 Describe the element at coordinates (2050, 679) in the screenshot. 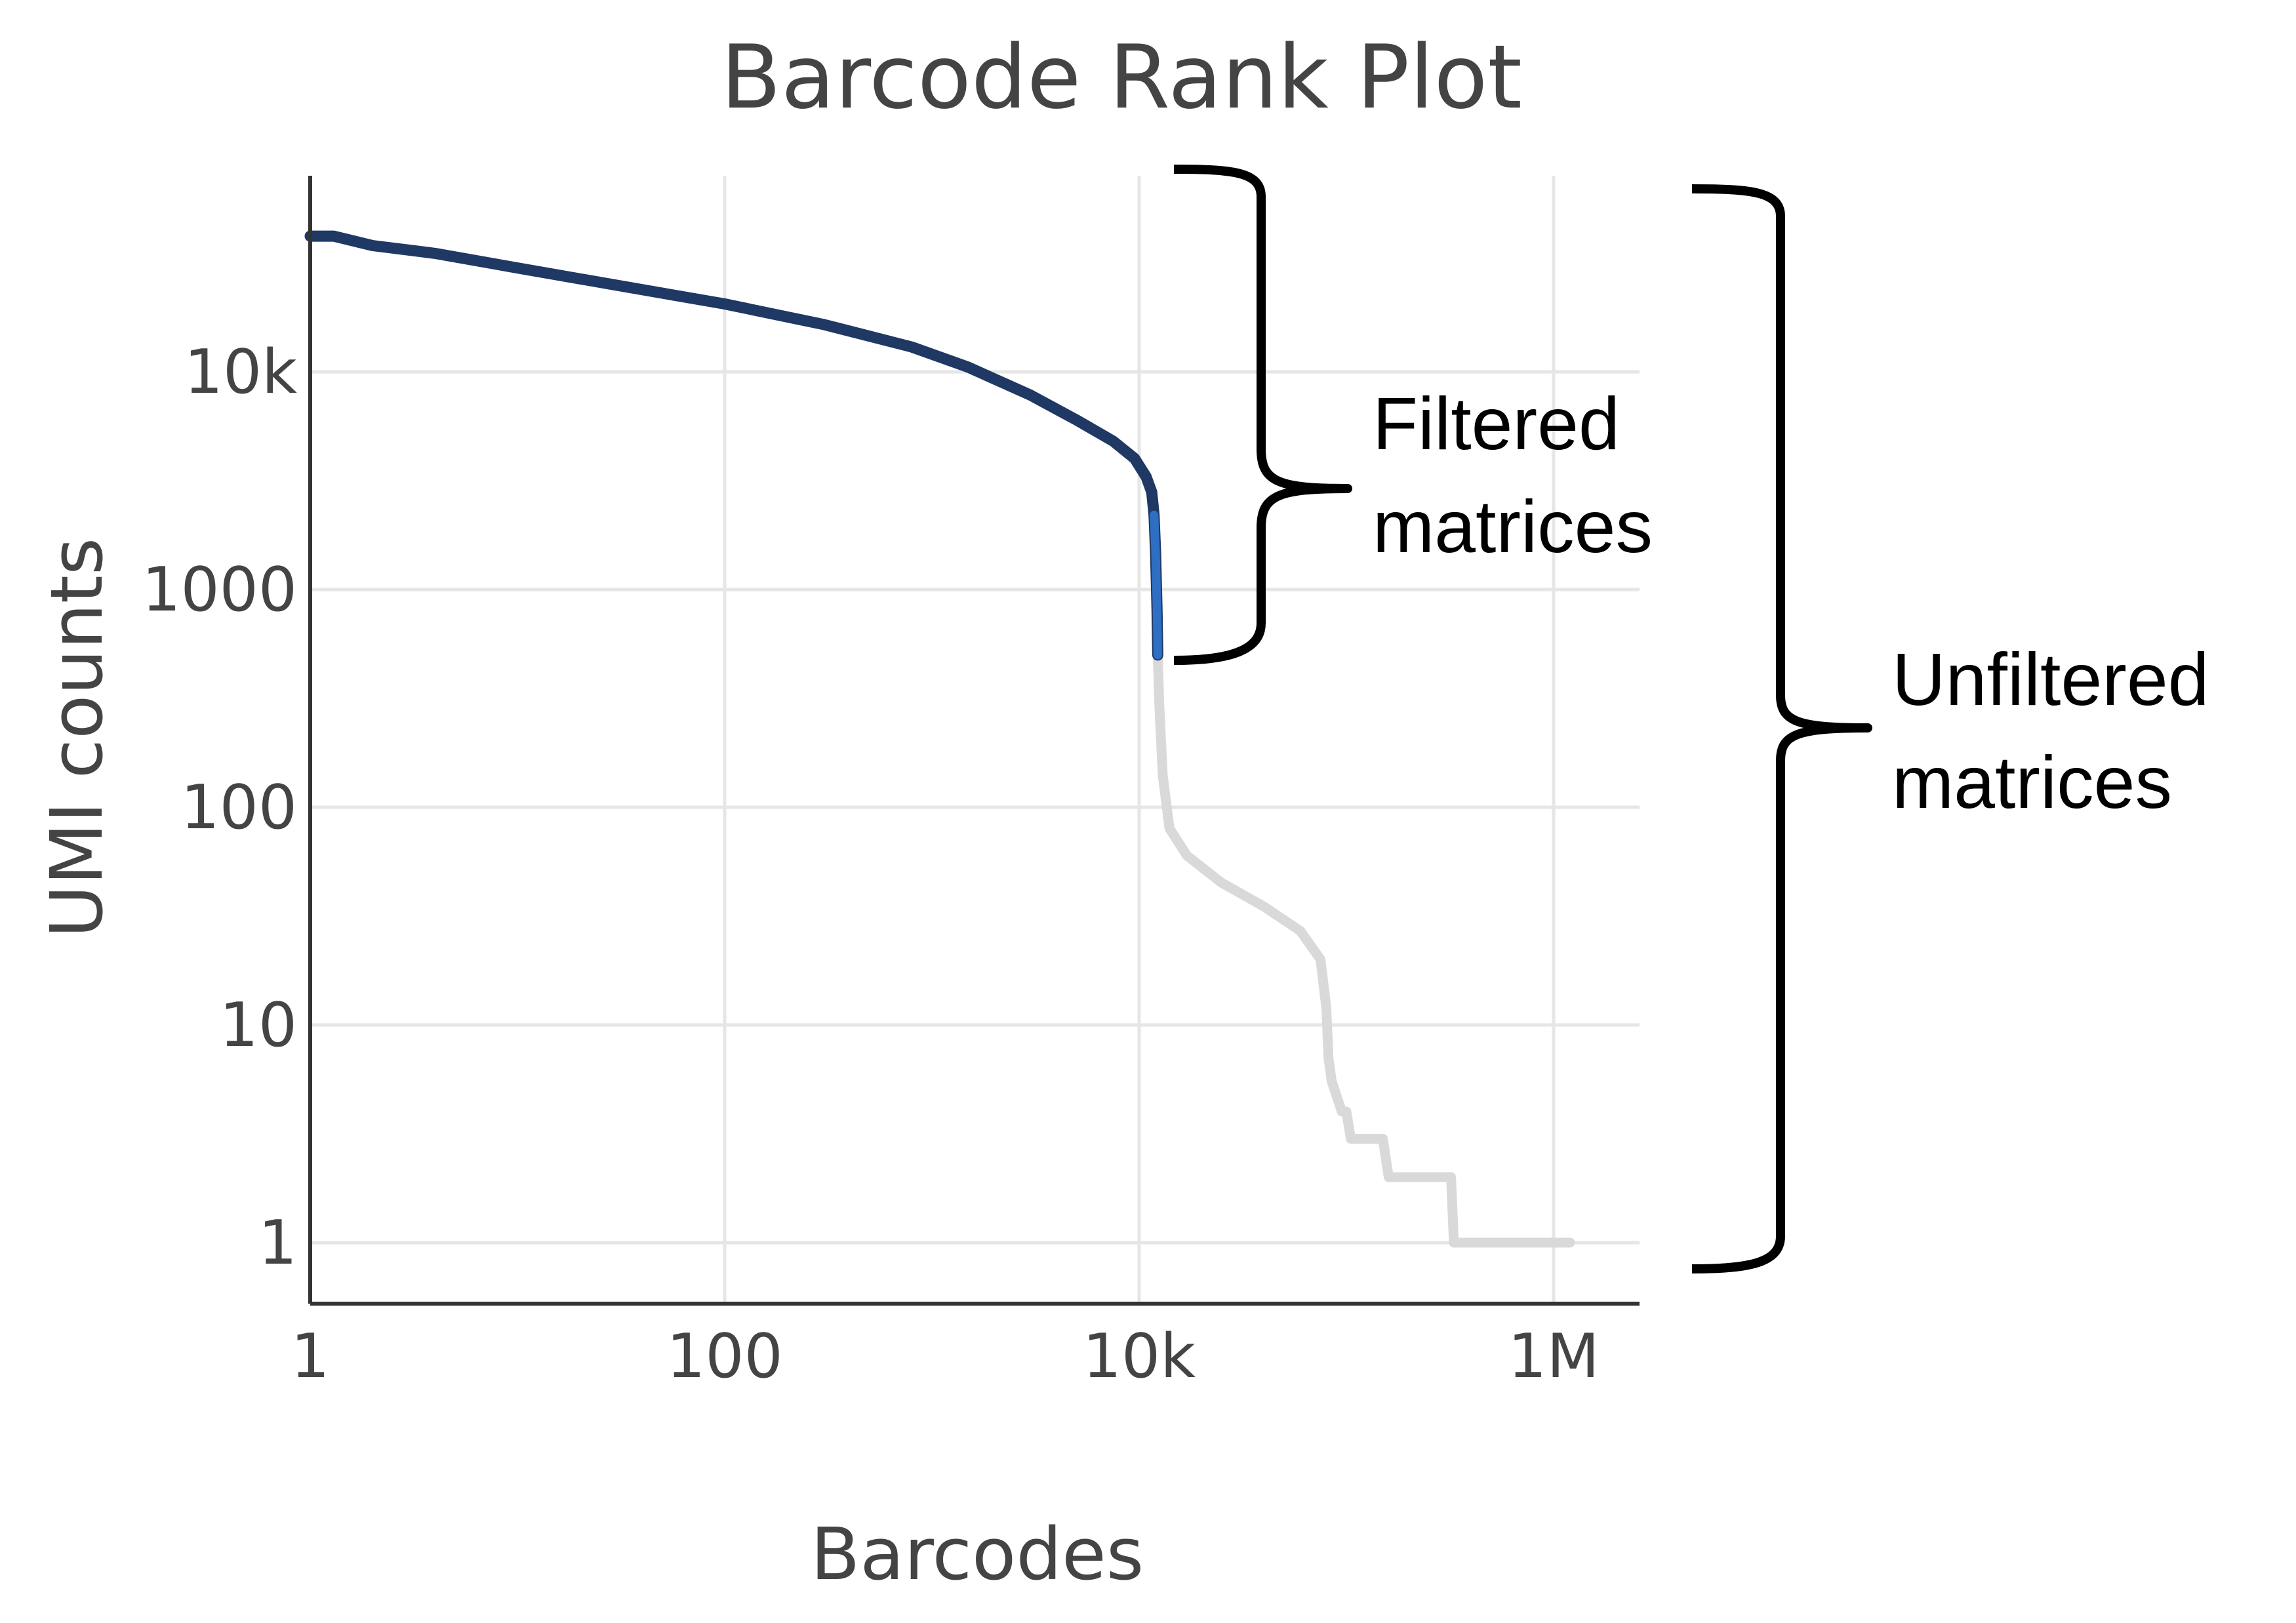

I see `unfiltered-label-line1: Unfiltered` at that location.